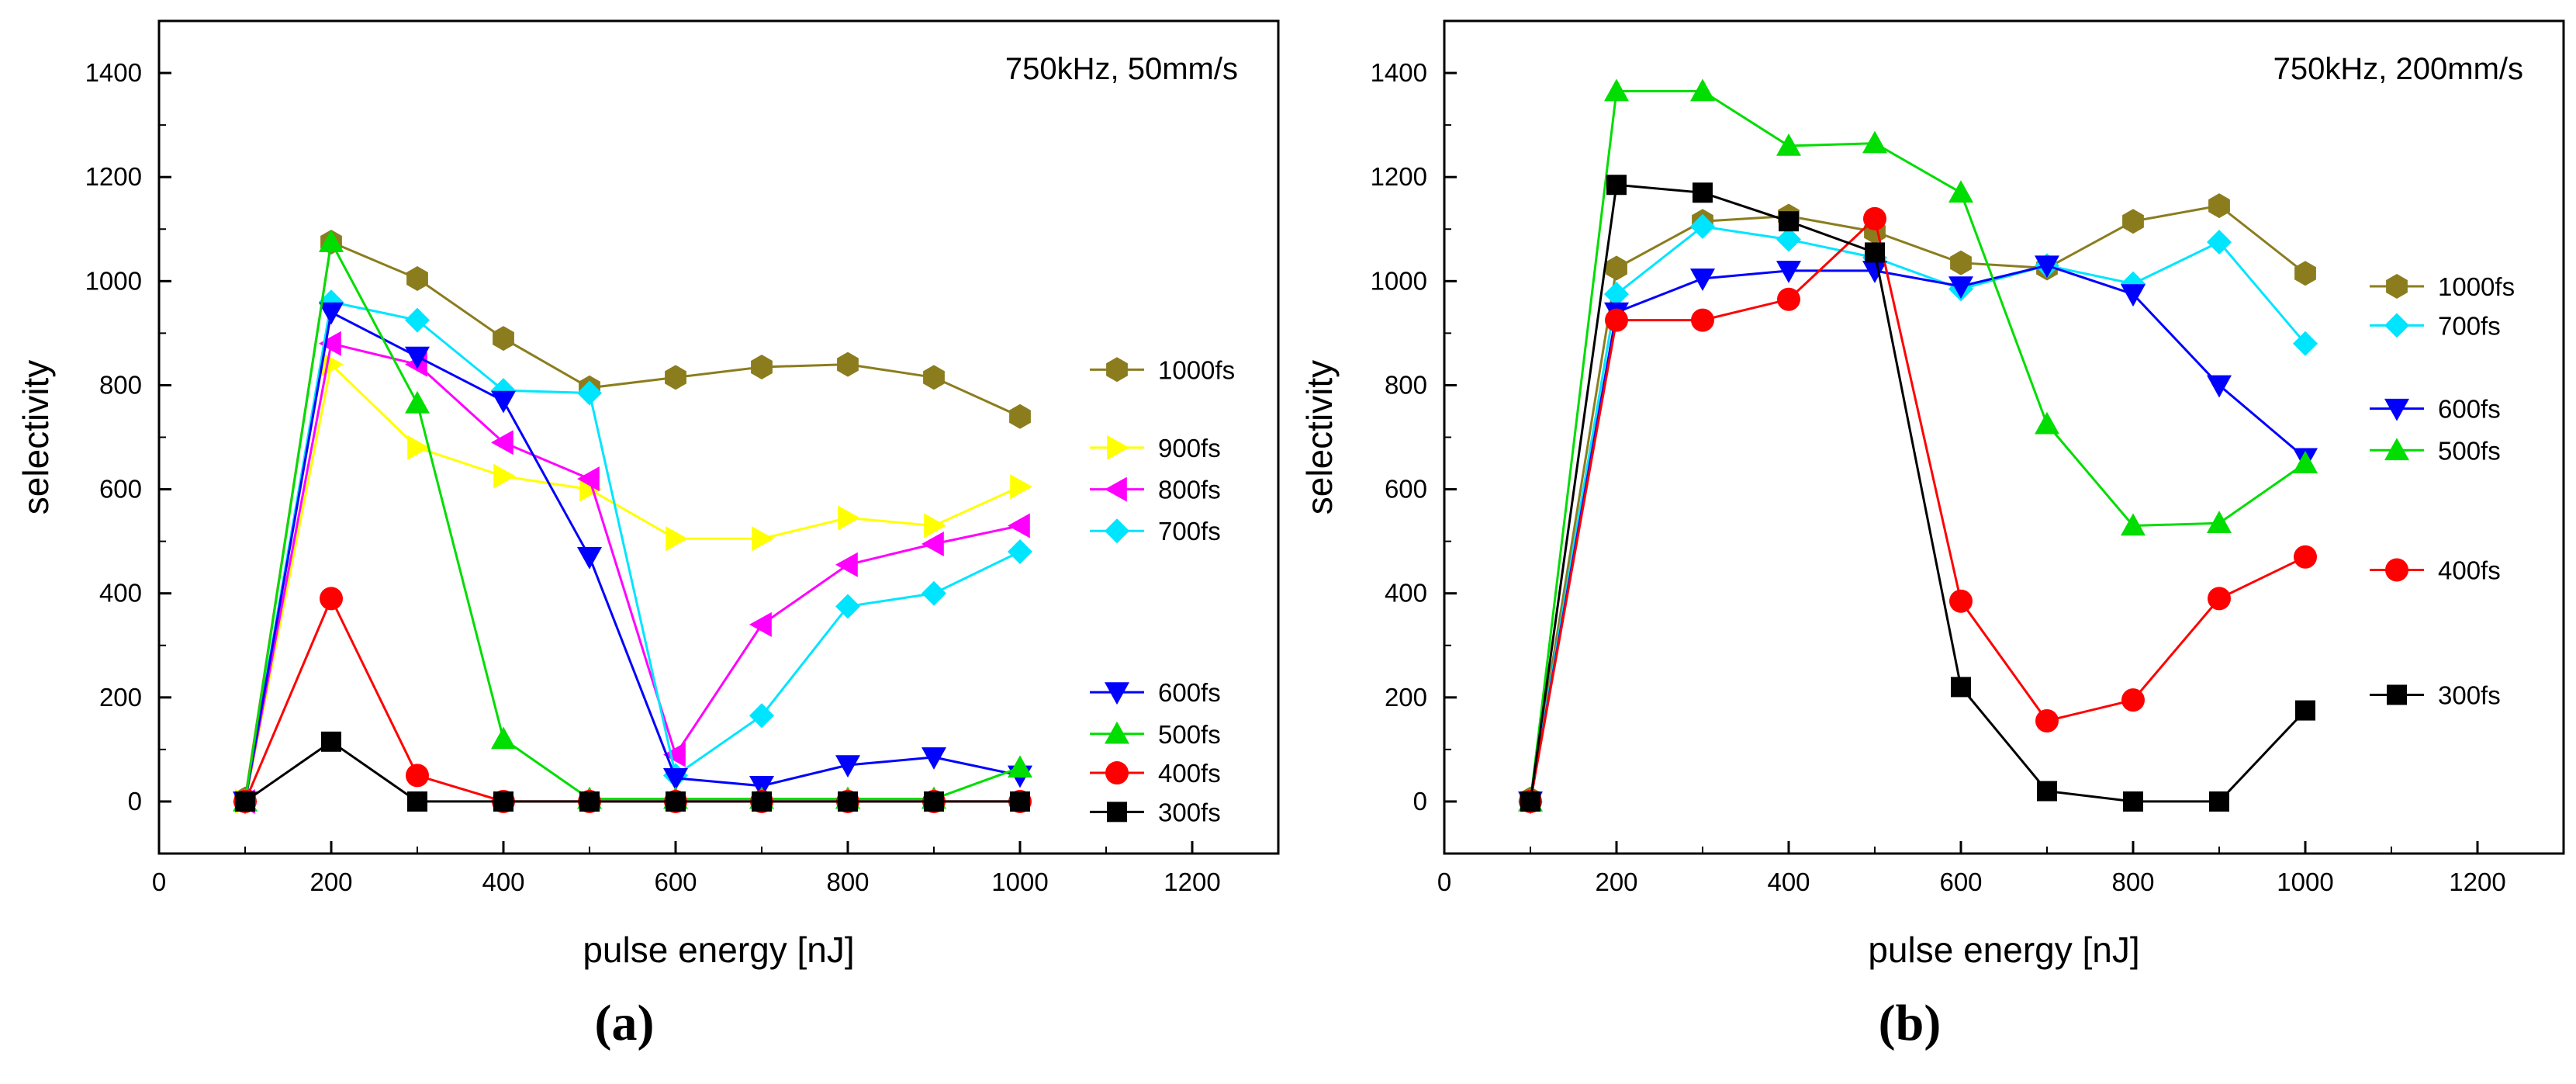 This screenshot has width=2576, height=1084. I want to click on panel-a-legend-label: 700fs, so click(1189, 531).